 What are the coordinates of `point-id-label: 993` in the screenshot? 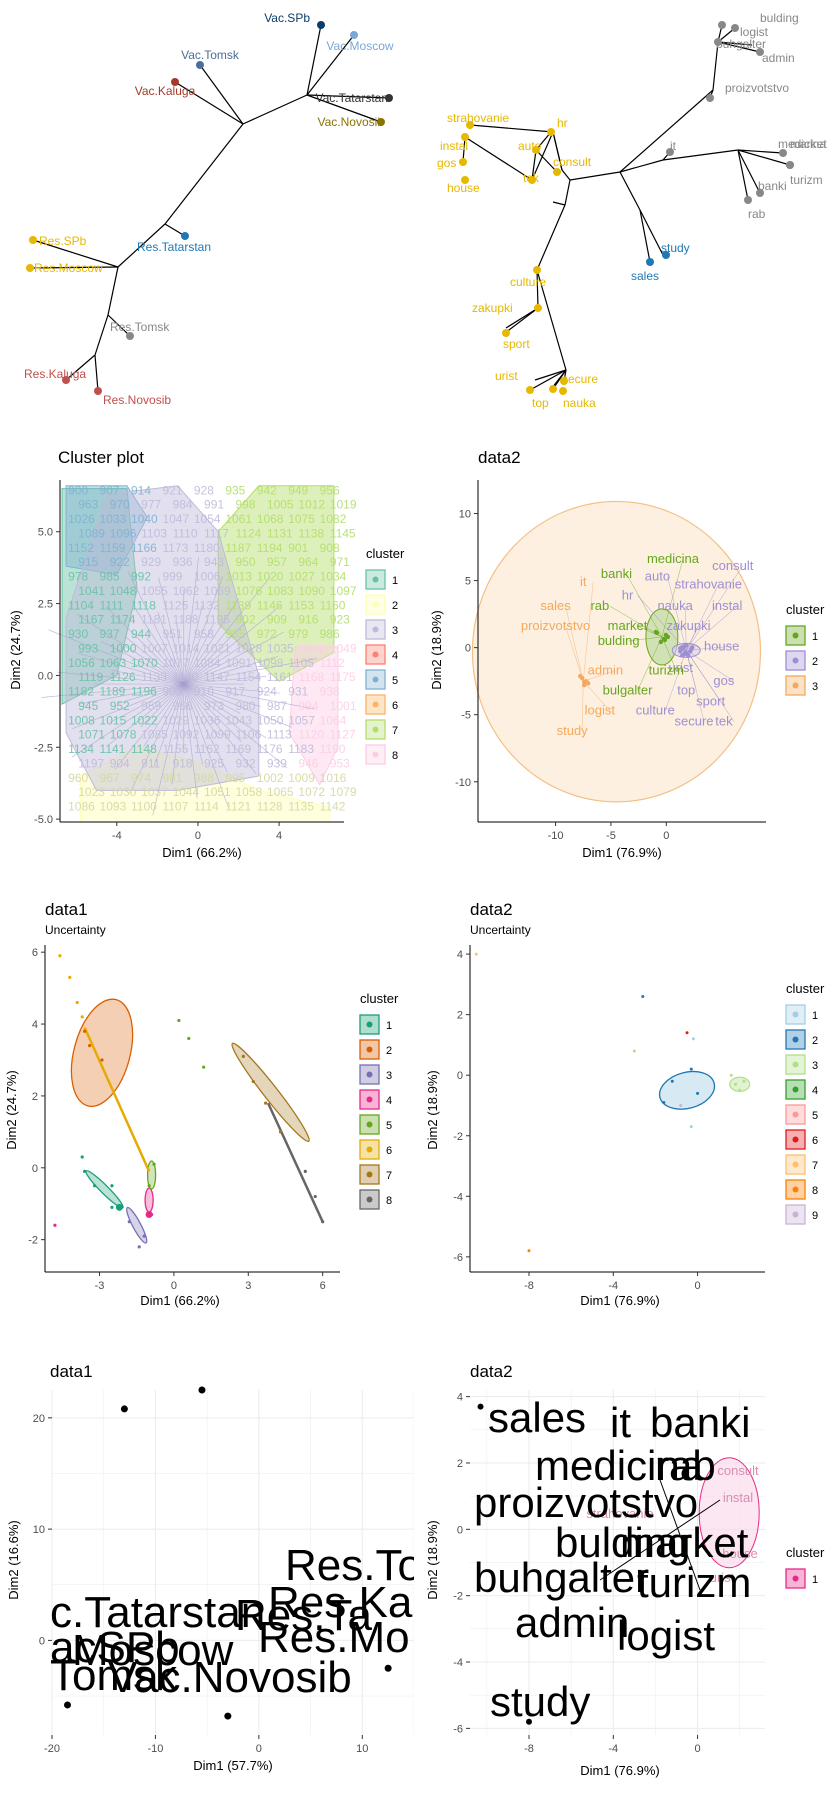 It's located at (88, 648).